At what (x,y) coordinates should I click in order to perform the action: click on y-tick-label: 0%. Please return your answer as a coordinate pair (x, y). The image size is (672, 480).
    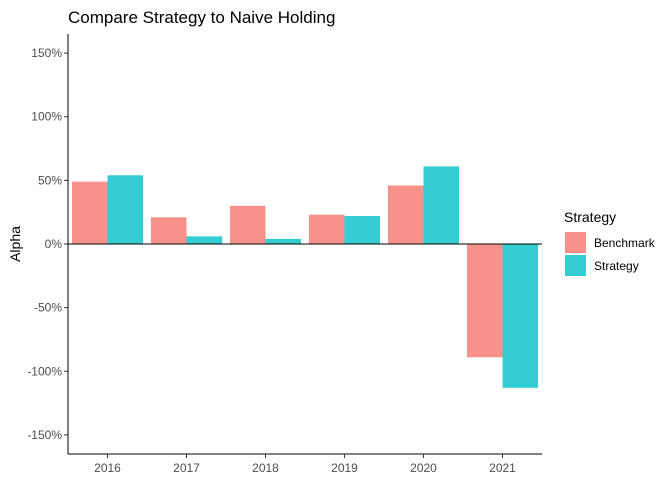
    Looking at the image, I should click on (54, 244).